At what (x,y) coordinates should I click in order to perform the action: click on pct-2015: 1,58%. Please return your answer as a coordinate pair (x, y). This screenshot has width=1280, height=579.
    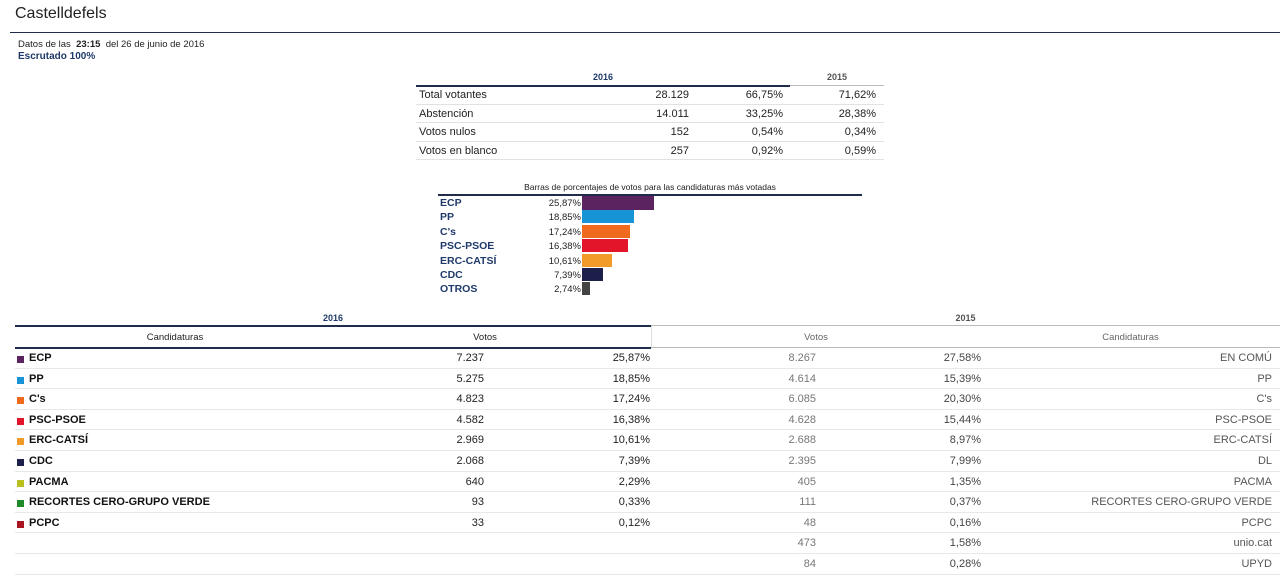
    Looking at the image, I should click on (965, 543).